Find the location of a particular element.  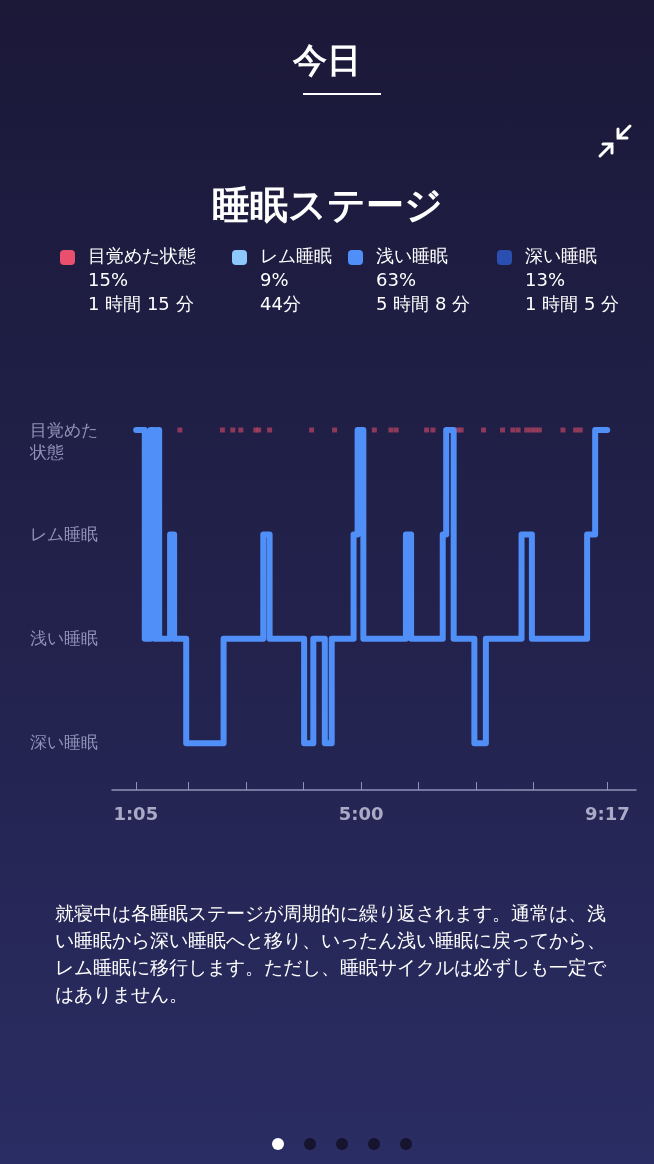

category-label: 目覚めた状態 is located at coordinates (142, 255).